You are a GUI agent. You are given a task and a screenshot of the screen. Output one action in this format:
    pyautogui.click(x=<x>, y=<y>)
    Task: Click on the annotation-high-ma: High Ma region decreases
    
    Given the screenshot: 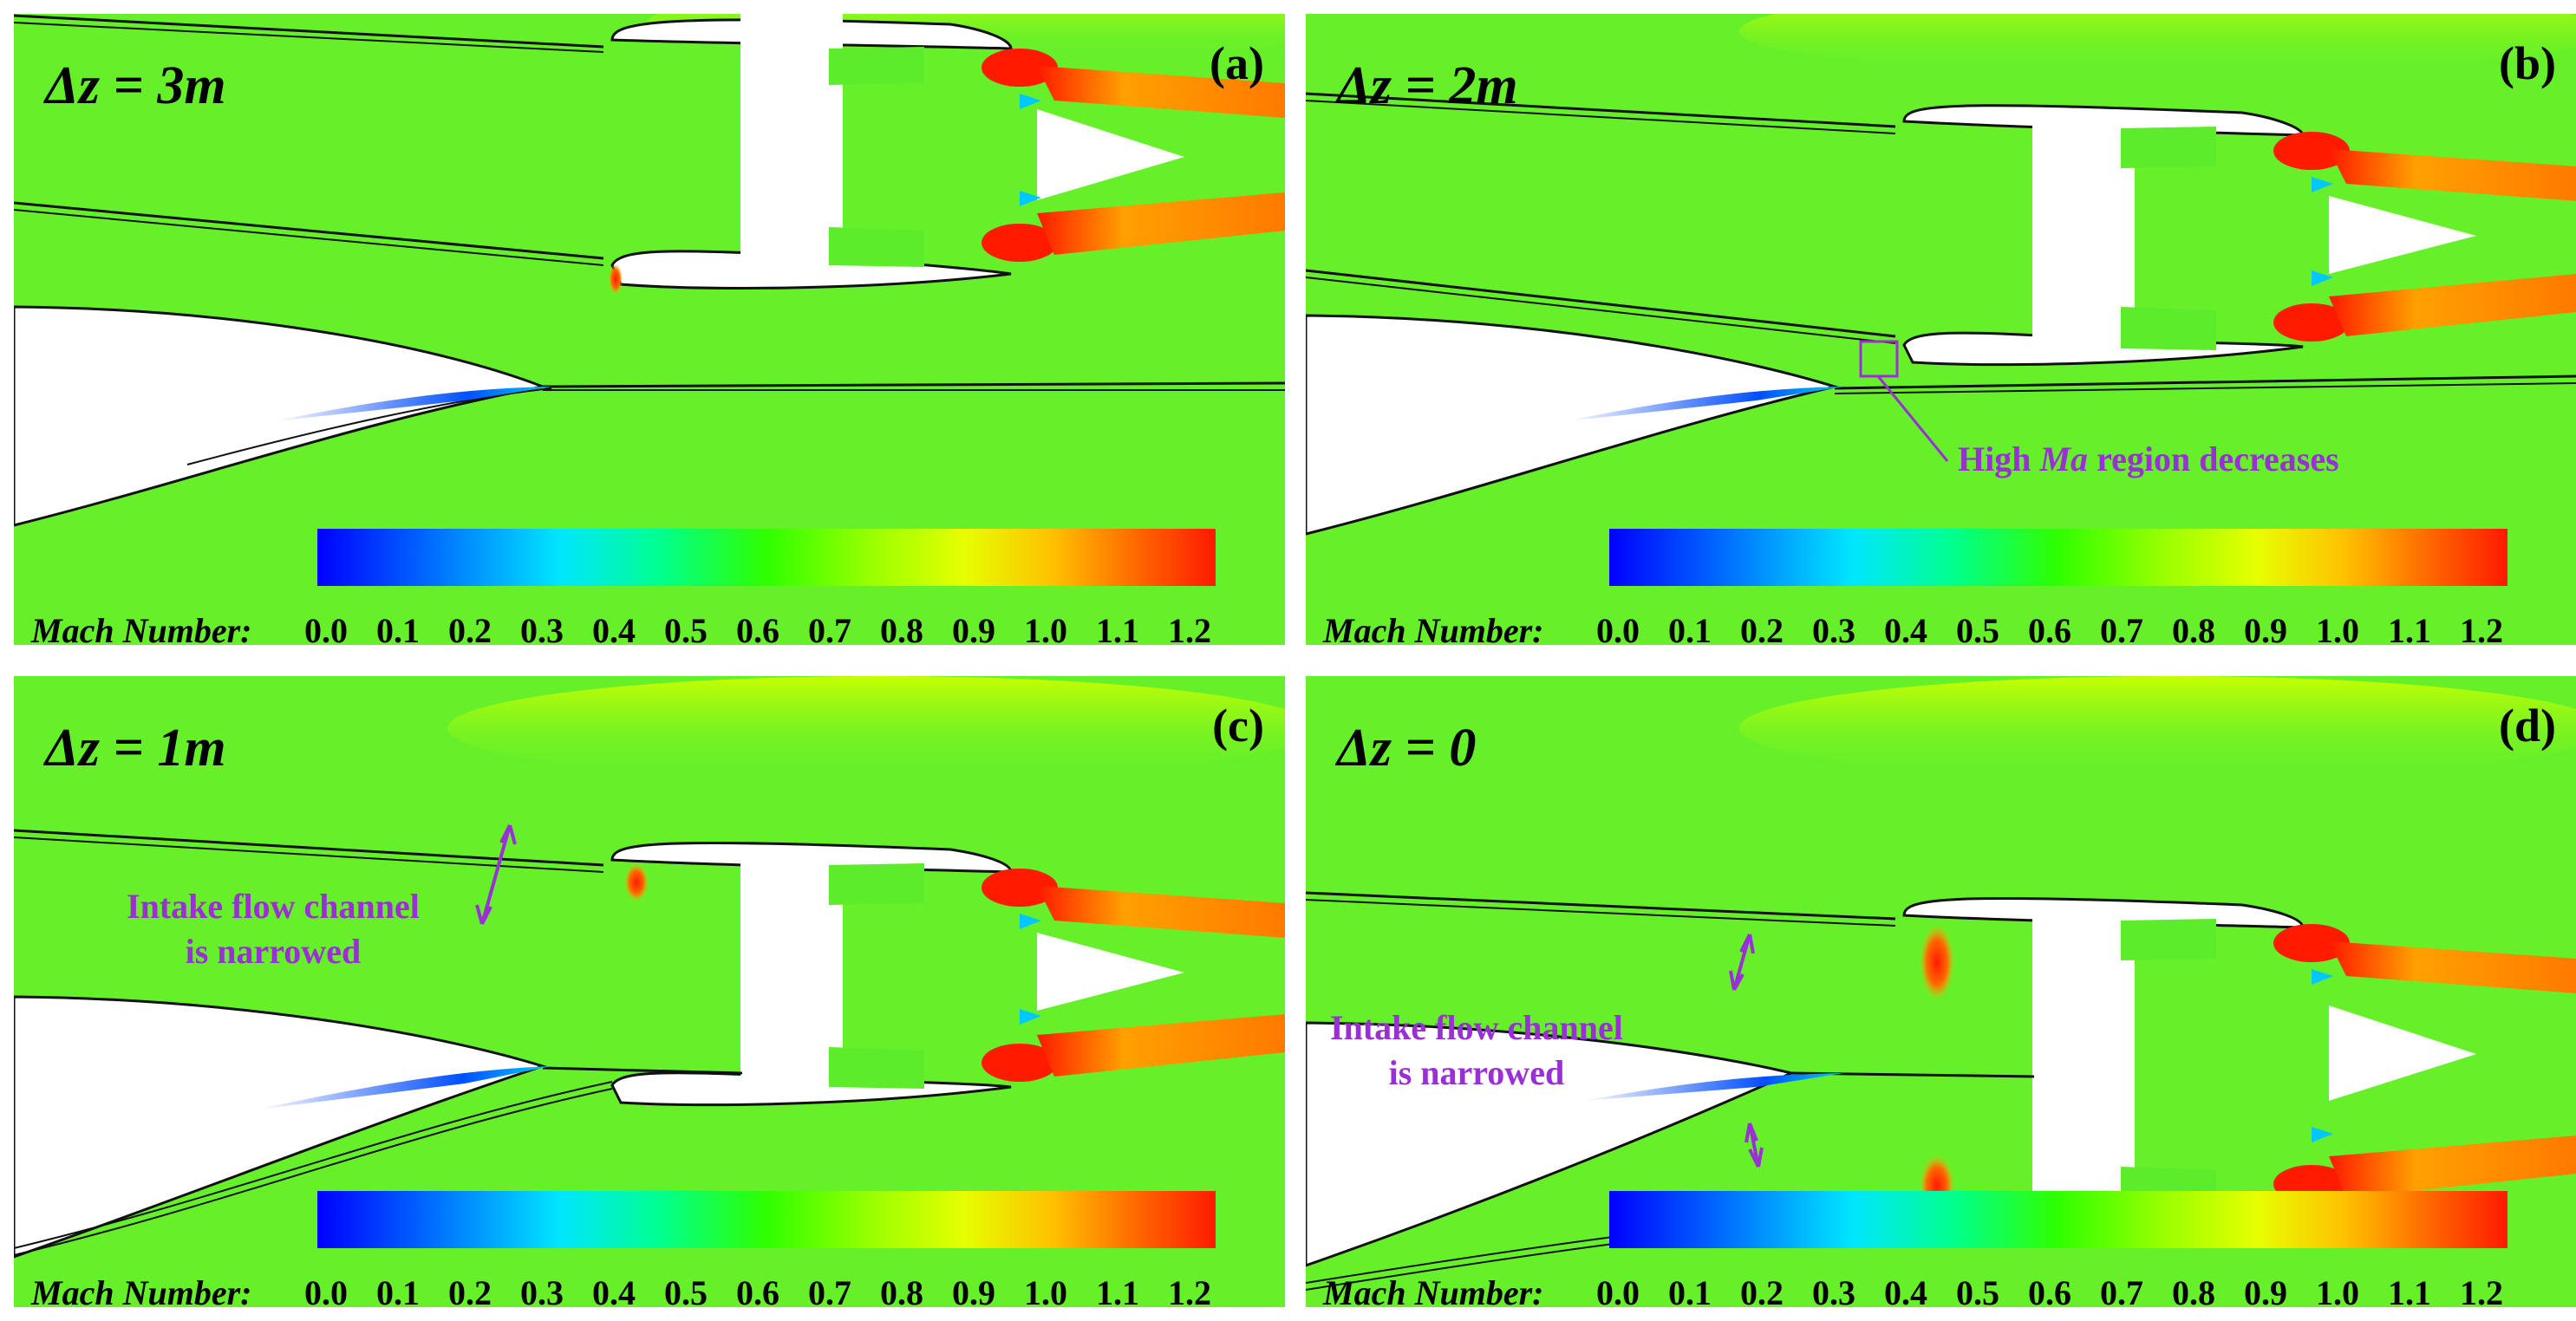 What is the action you would take?
    pyautogui.click(x=2148, y=459)
    